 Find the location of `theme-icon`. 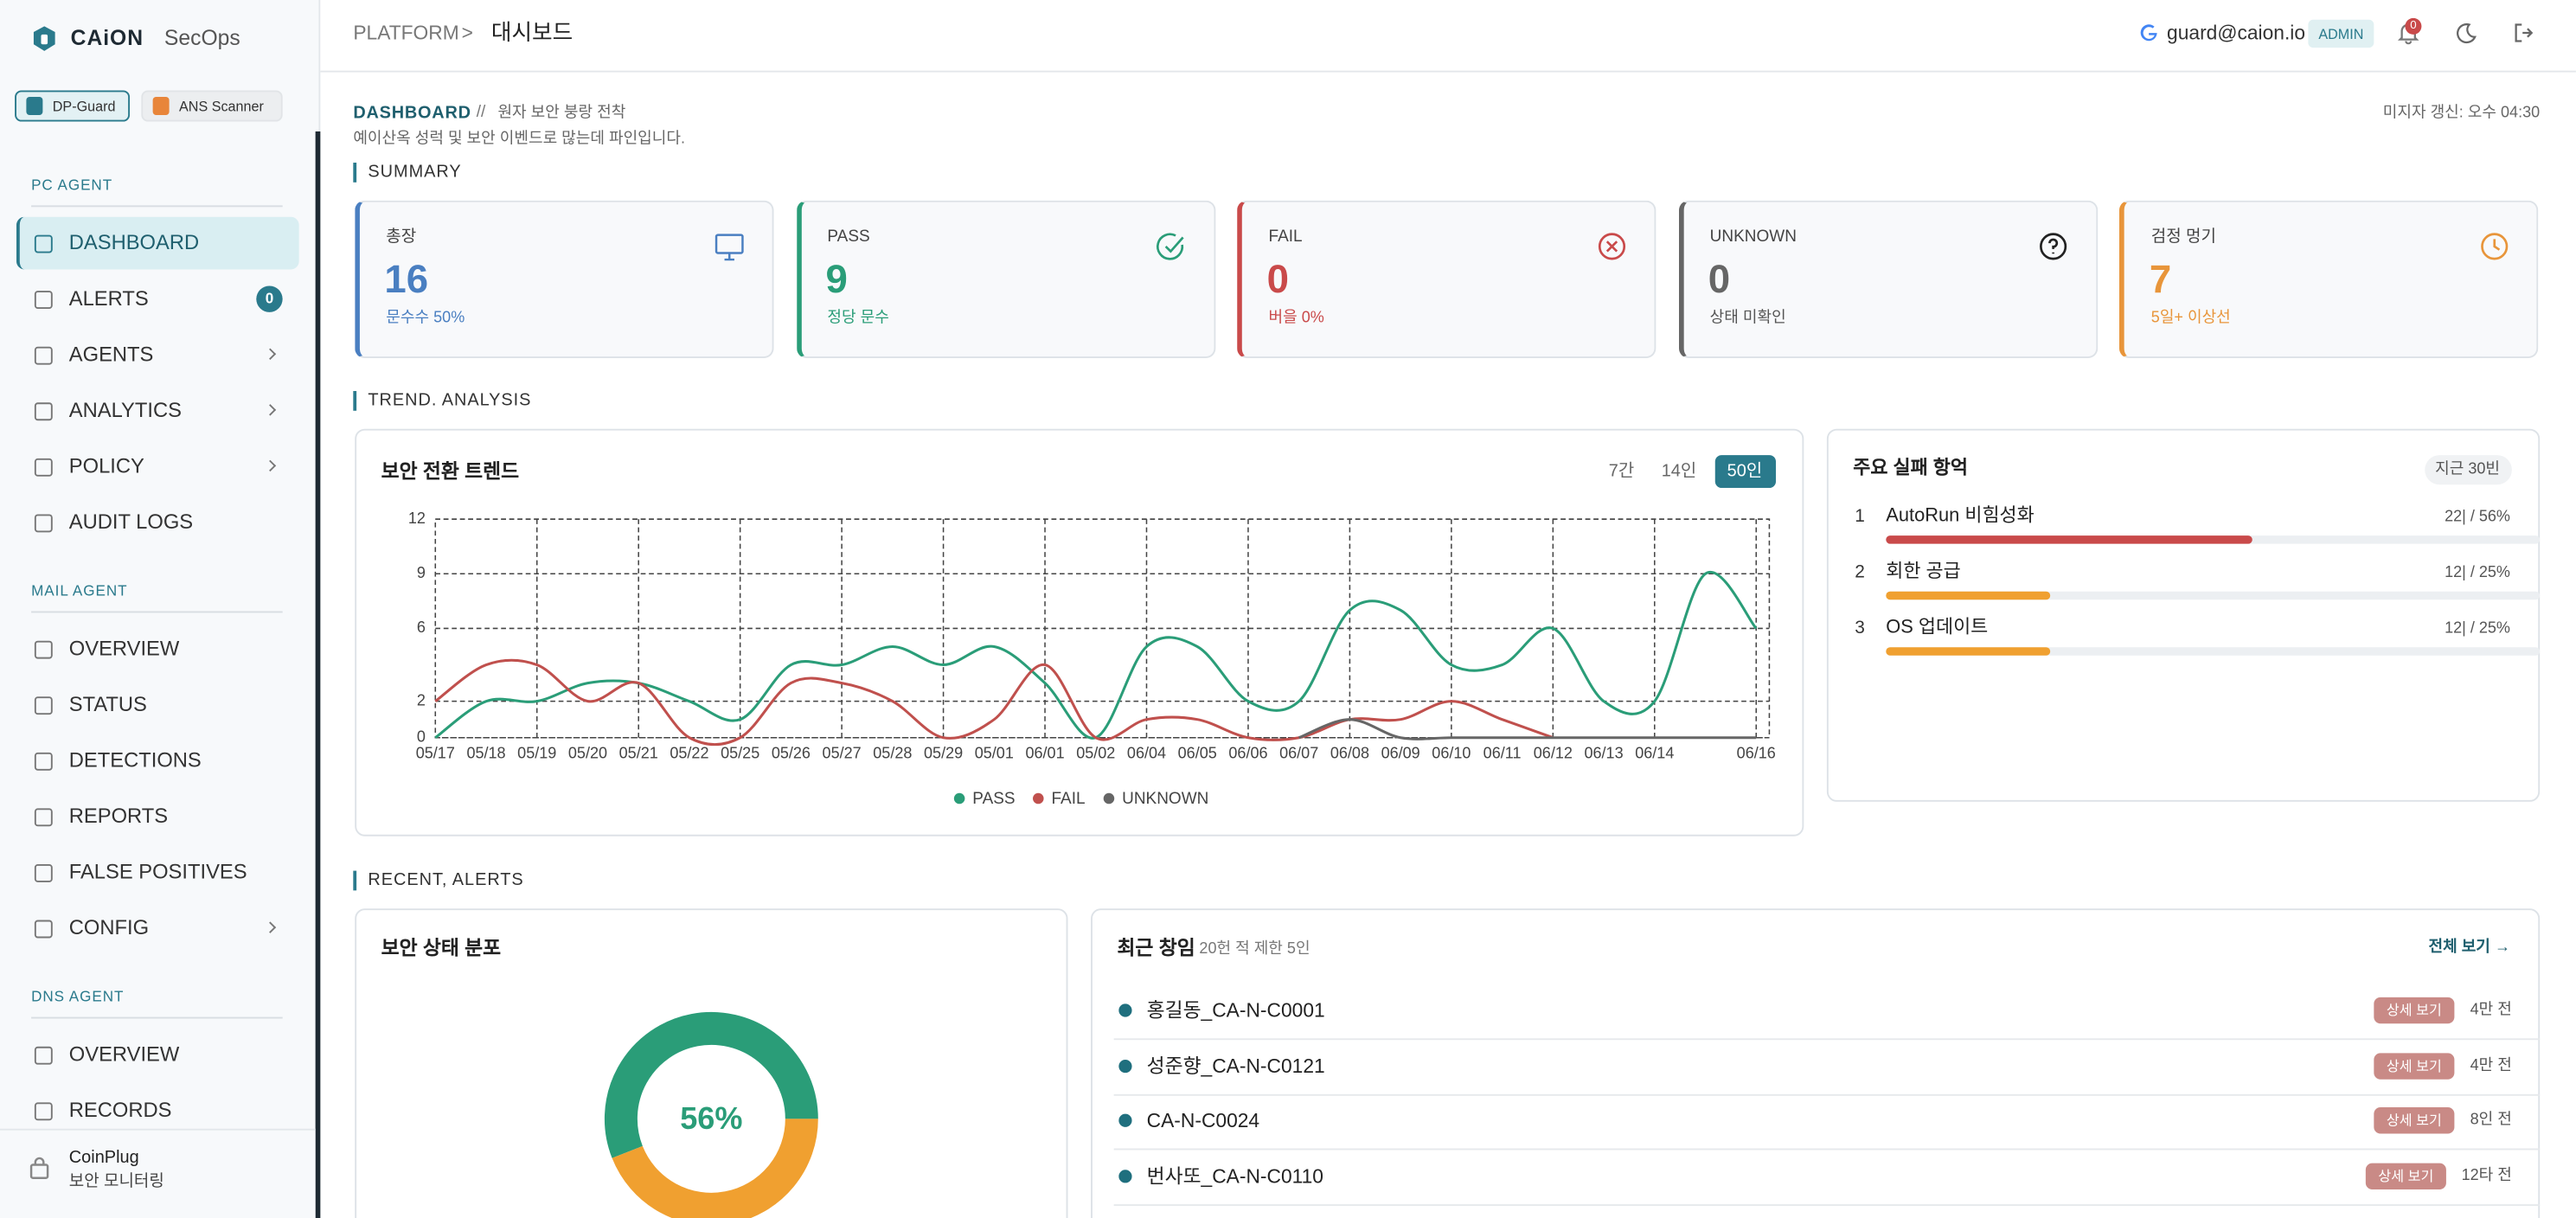

theme-icon is located at coordinates (2465, 33).